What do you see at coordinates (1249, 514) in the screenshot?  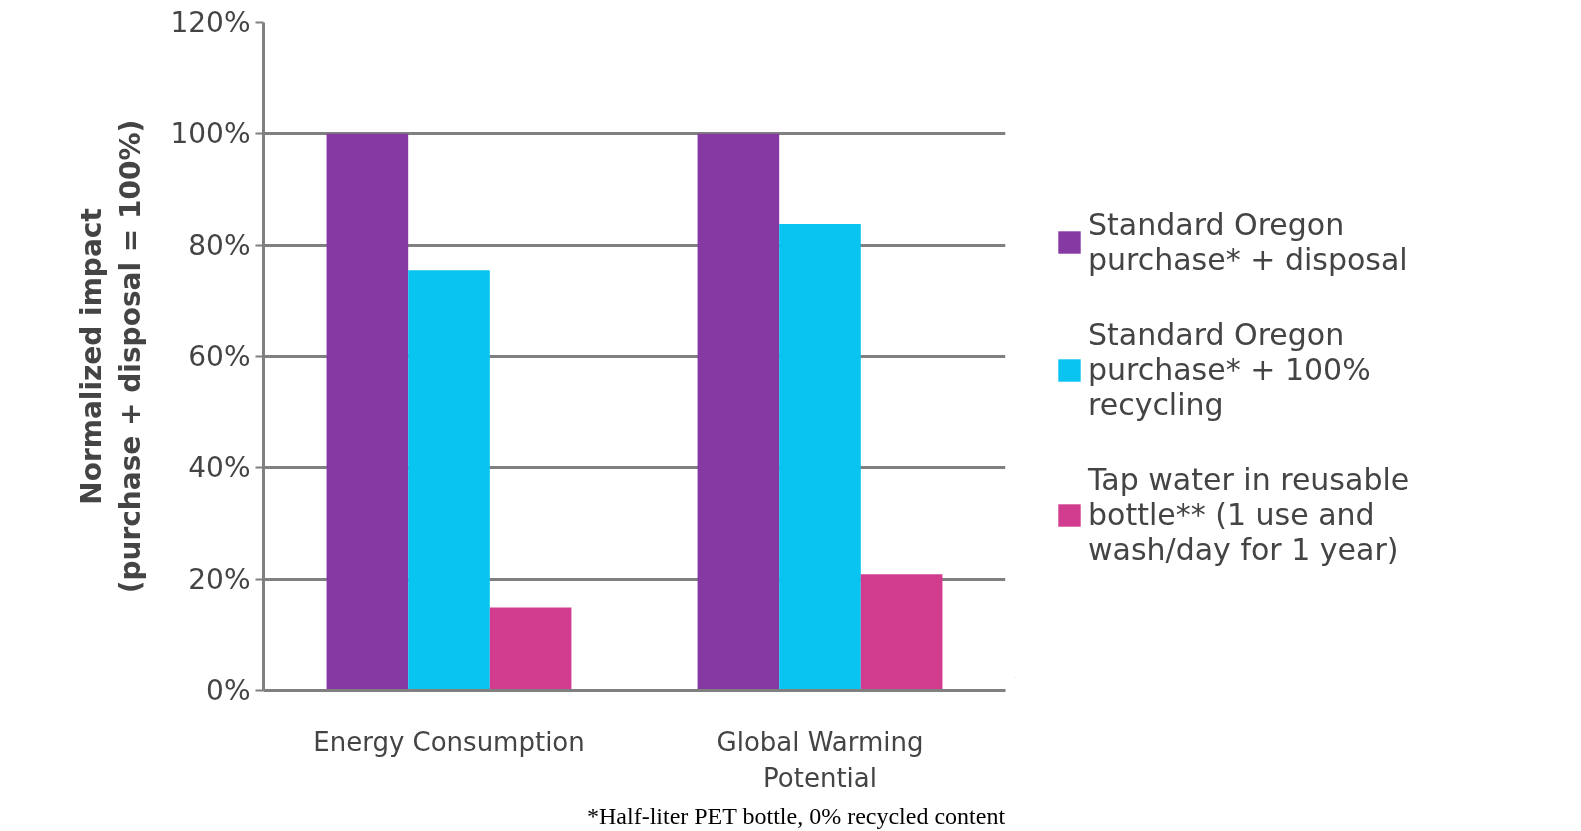 I see `legend-label: Tap water in reusable bottle** (1 use and wash/day for 1 year)` at bounding box center [1249, 514].